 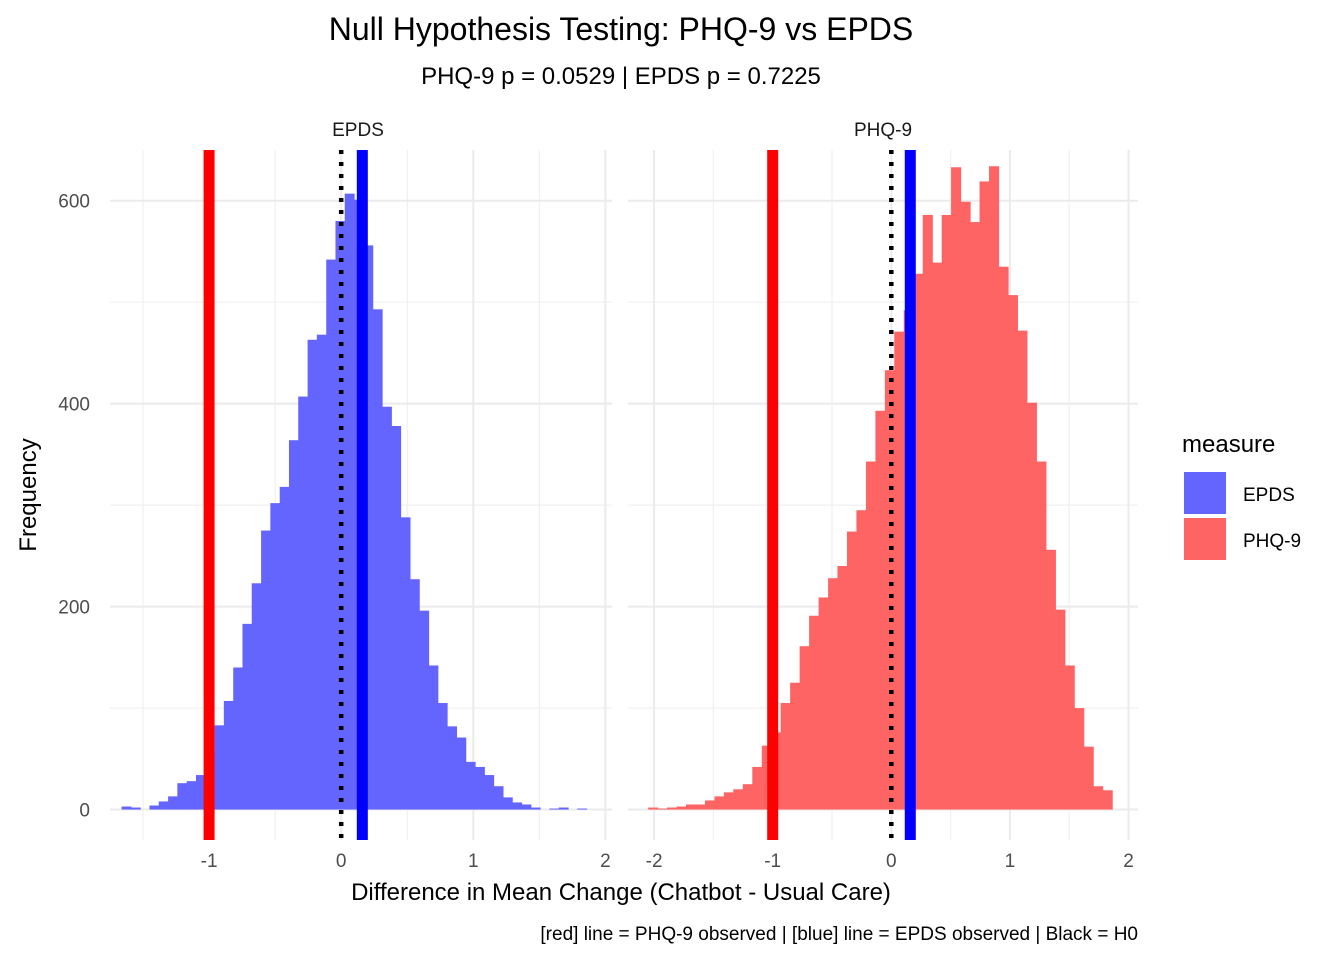 What do you see at coordinates (74, 608) in the screenshot?
I see `y-tick-label: 200` at bounding box center [74, 608].